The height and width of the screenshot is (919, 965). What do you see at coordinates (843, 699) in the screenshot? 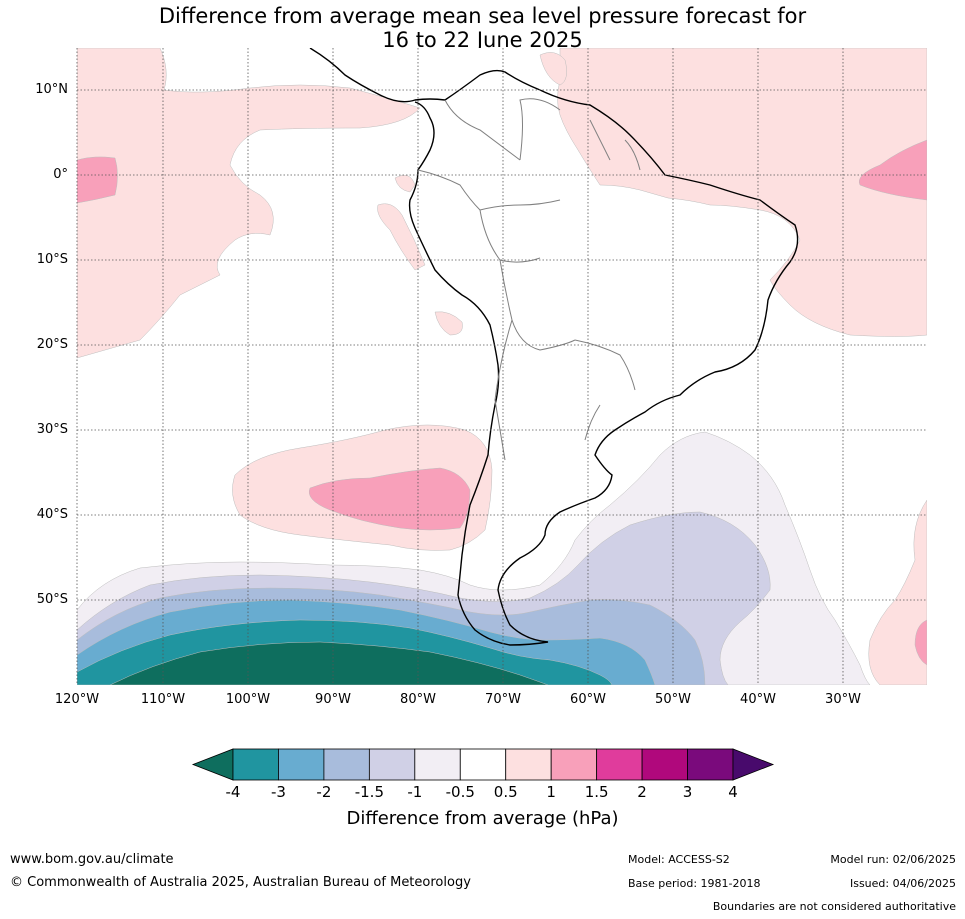
I see `longitude-label: 30°W` at bounding box center [843, 699].